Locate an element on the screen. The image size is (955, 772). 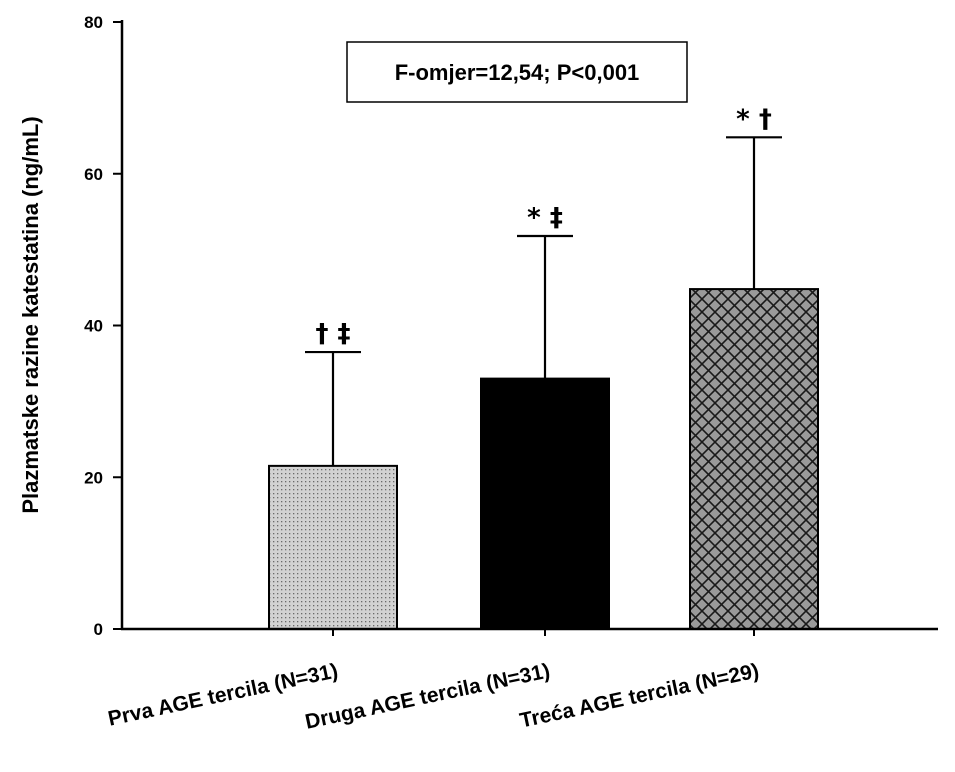
y-tick-label-3: 60 is located at coordinates (93, 174).